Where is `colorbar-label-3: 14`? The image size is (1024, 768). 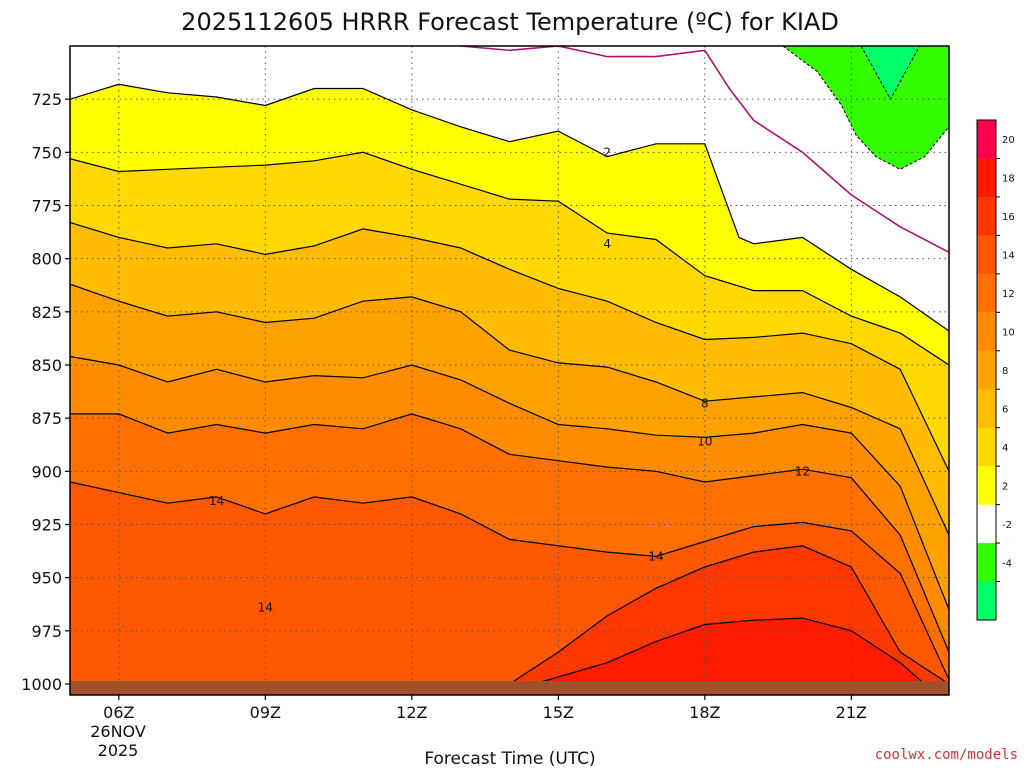 colorbar-label-3: 14 is located at coordinates (1008, 256).